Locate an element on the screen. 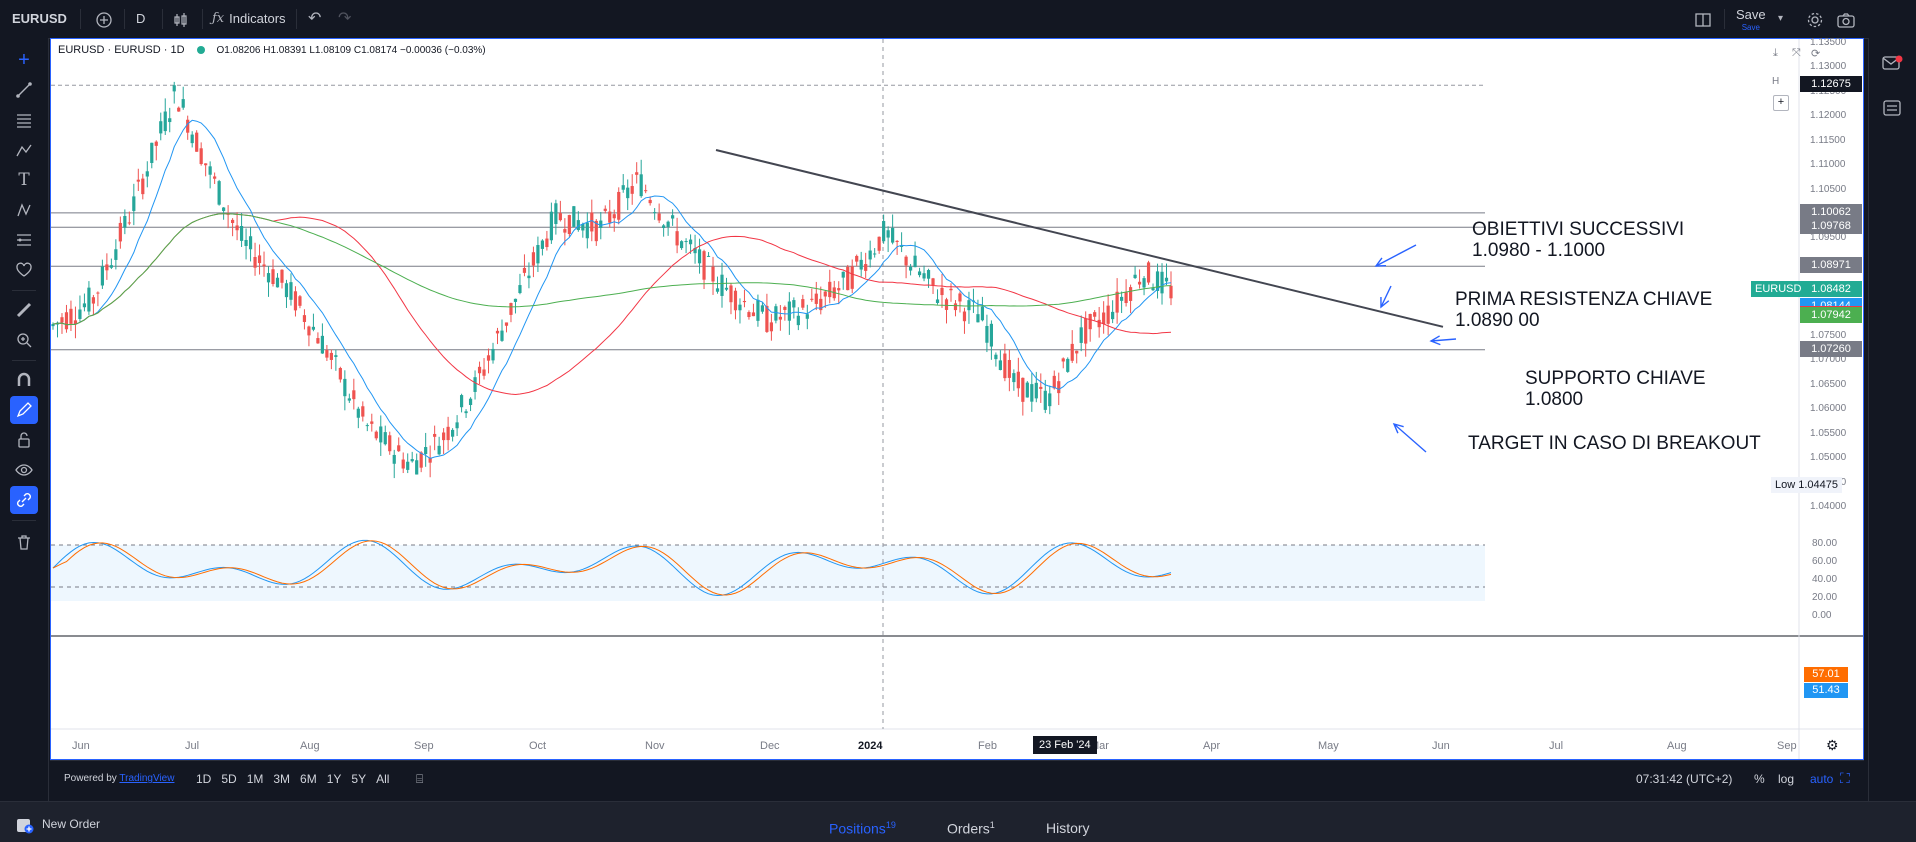 The width and height of the screenshot is (1916, 842). stoch-k-line is located at coordinates (612, 568).